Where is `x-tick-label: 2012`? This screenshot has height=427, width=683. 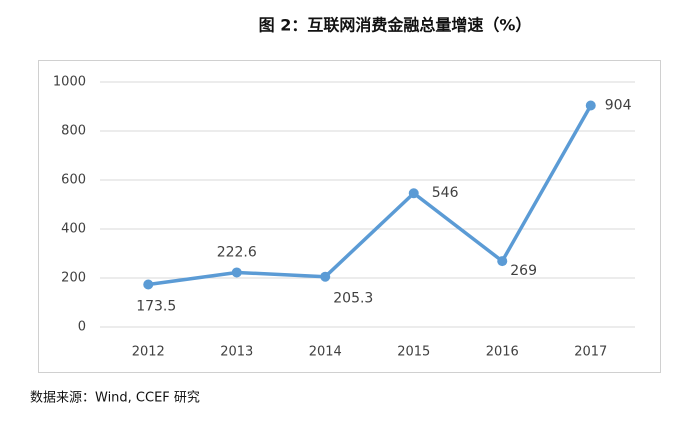
x-tick-label: 2012 is located at coordinates (148, 352).